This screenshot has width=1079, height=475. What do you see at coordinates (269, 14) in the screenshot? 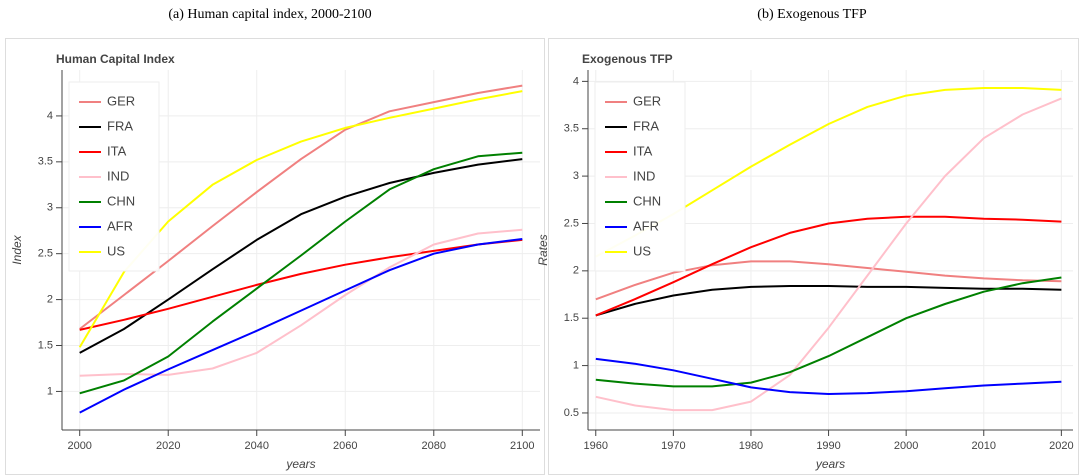
I see `caption: (a) Human capital index, 2000-2100` at bounding box center [269, 14].